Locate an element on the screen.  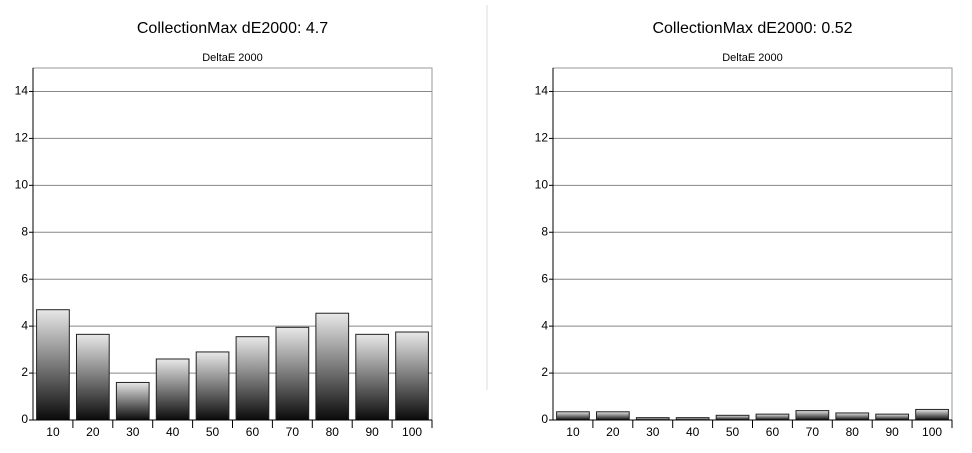
chart-title: CollectionMax dE2000: 4.7 is located at coordinates (232, 28).